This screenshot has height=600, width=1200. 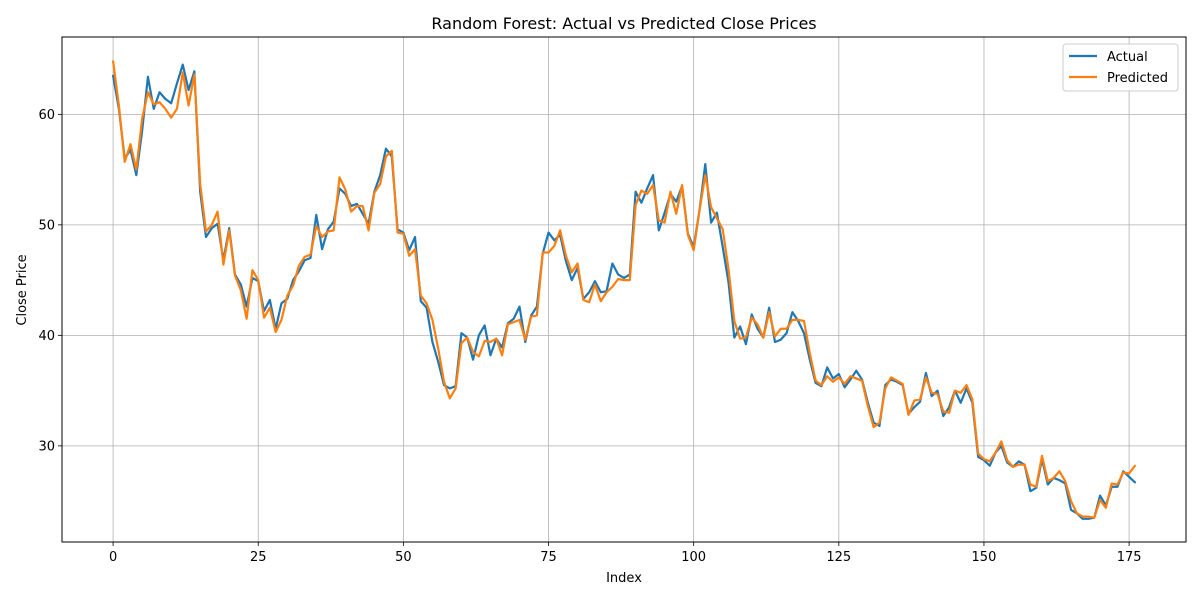 I want to click on y-axis-ticks: 30 40 50 60, so click(x=50, y=281).